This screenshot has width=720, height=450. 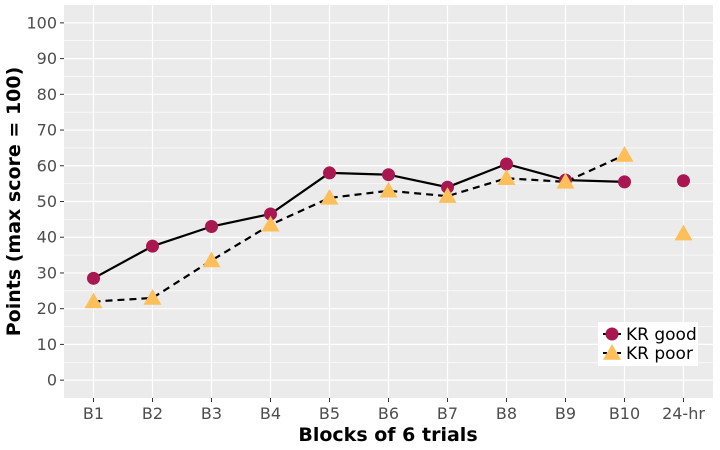 I want to click on y-tick-label: 90, so click(x=47, y=58).